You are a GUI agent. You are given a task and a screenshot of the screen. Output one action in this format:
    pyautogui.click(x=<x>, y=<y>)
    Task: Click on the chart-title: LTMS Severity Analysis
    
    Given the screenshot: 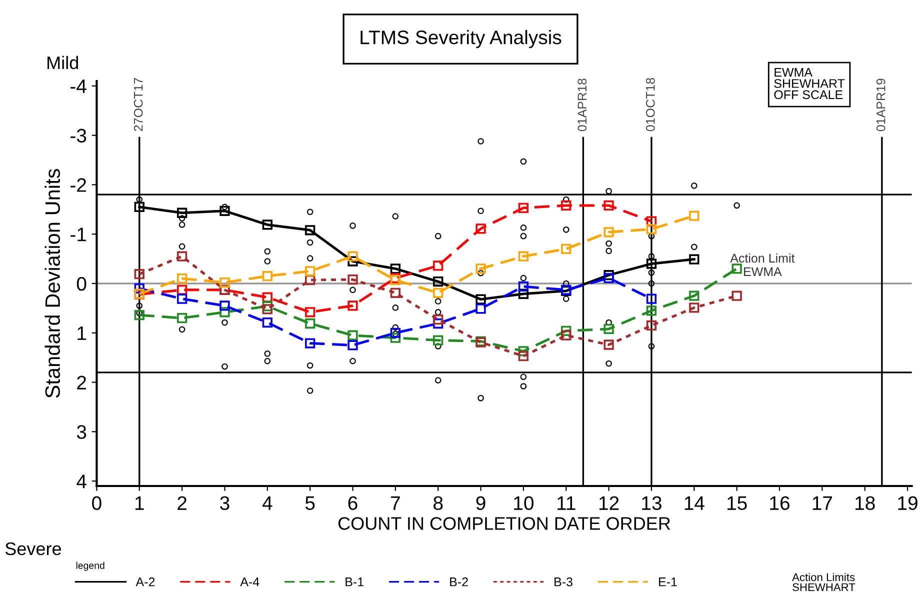 What is the action you would take?
    pyautogui.click(x=461, y=39)
    